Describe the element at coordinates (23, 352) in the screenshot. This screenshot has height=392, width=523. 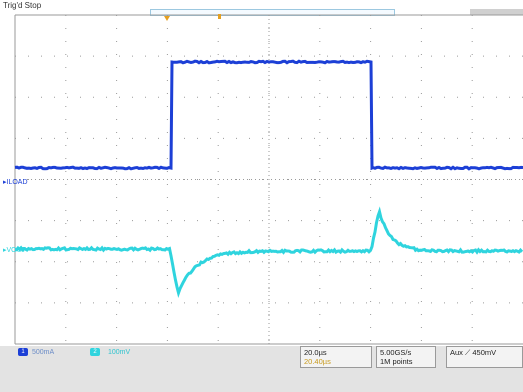
I see `ch1-badge: 1` at that location.